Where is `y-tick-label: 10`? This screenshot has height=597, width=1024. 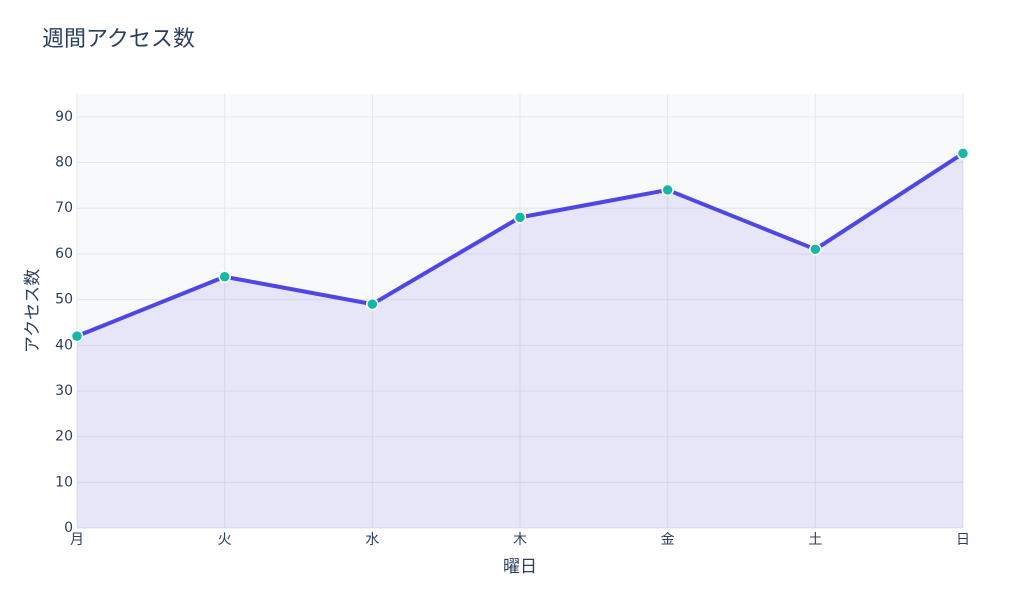
y-tick-label: 10 is located at coordinates (64, 482).